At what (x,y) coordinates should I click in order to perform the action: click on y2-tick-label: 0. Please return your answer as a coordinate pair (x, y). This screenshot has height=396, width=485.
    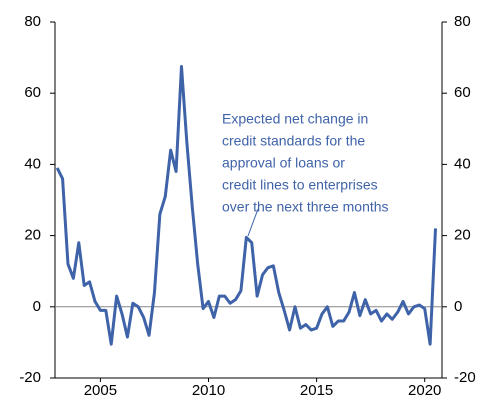
    Looking at the image, I should click on (458, 306).